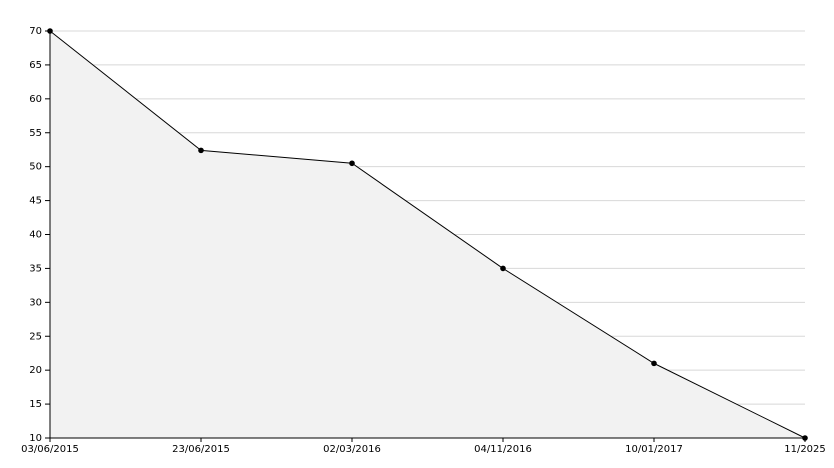 The width and height of the screenshot is (834, 468). What do you see at coordinates (35, 133) in the screenshot?
I see `y-tick-label: 55` at bounding box center [35, 133].